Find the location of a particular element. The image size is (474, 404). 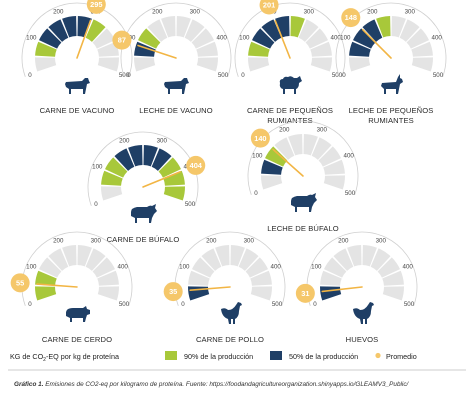

gauge: 0 100 200 300 400 500 31 HUEVOS is located at coordinates (356, 287).